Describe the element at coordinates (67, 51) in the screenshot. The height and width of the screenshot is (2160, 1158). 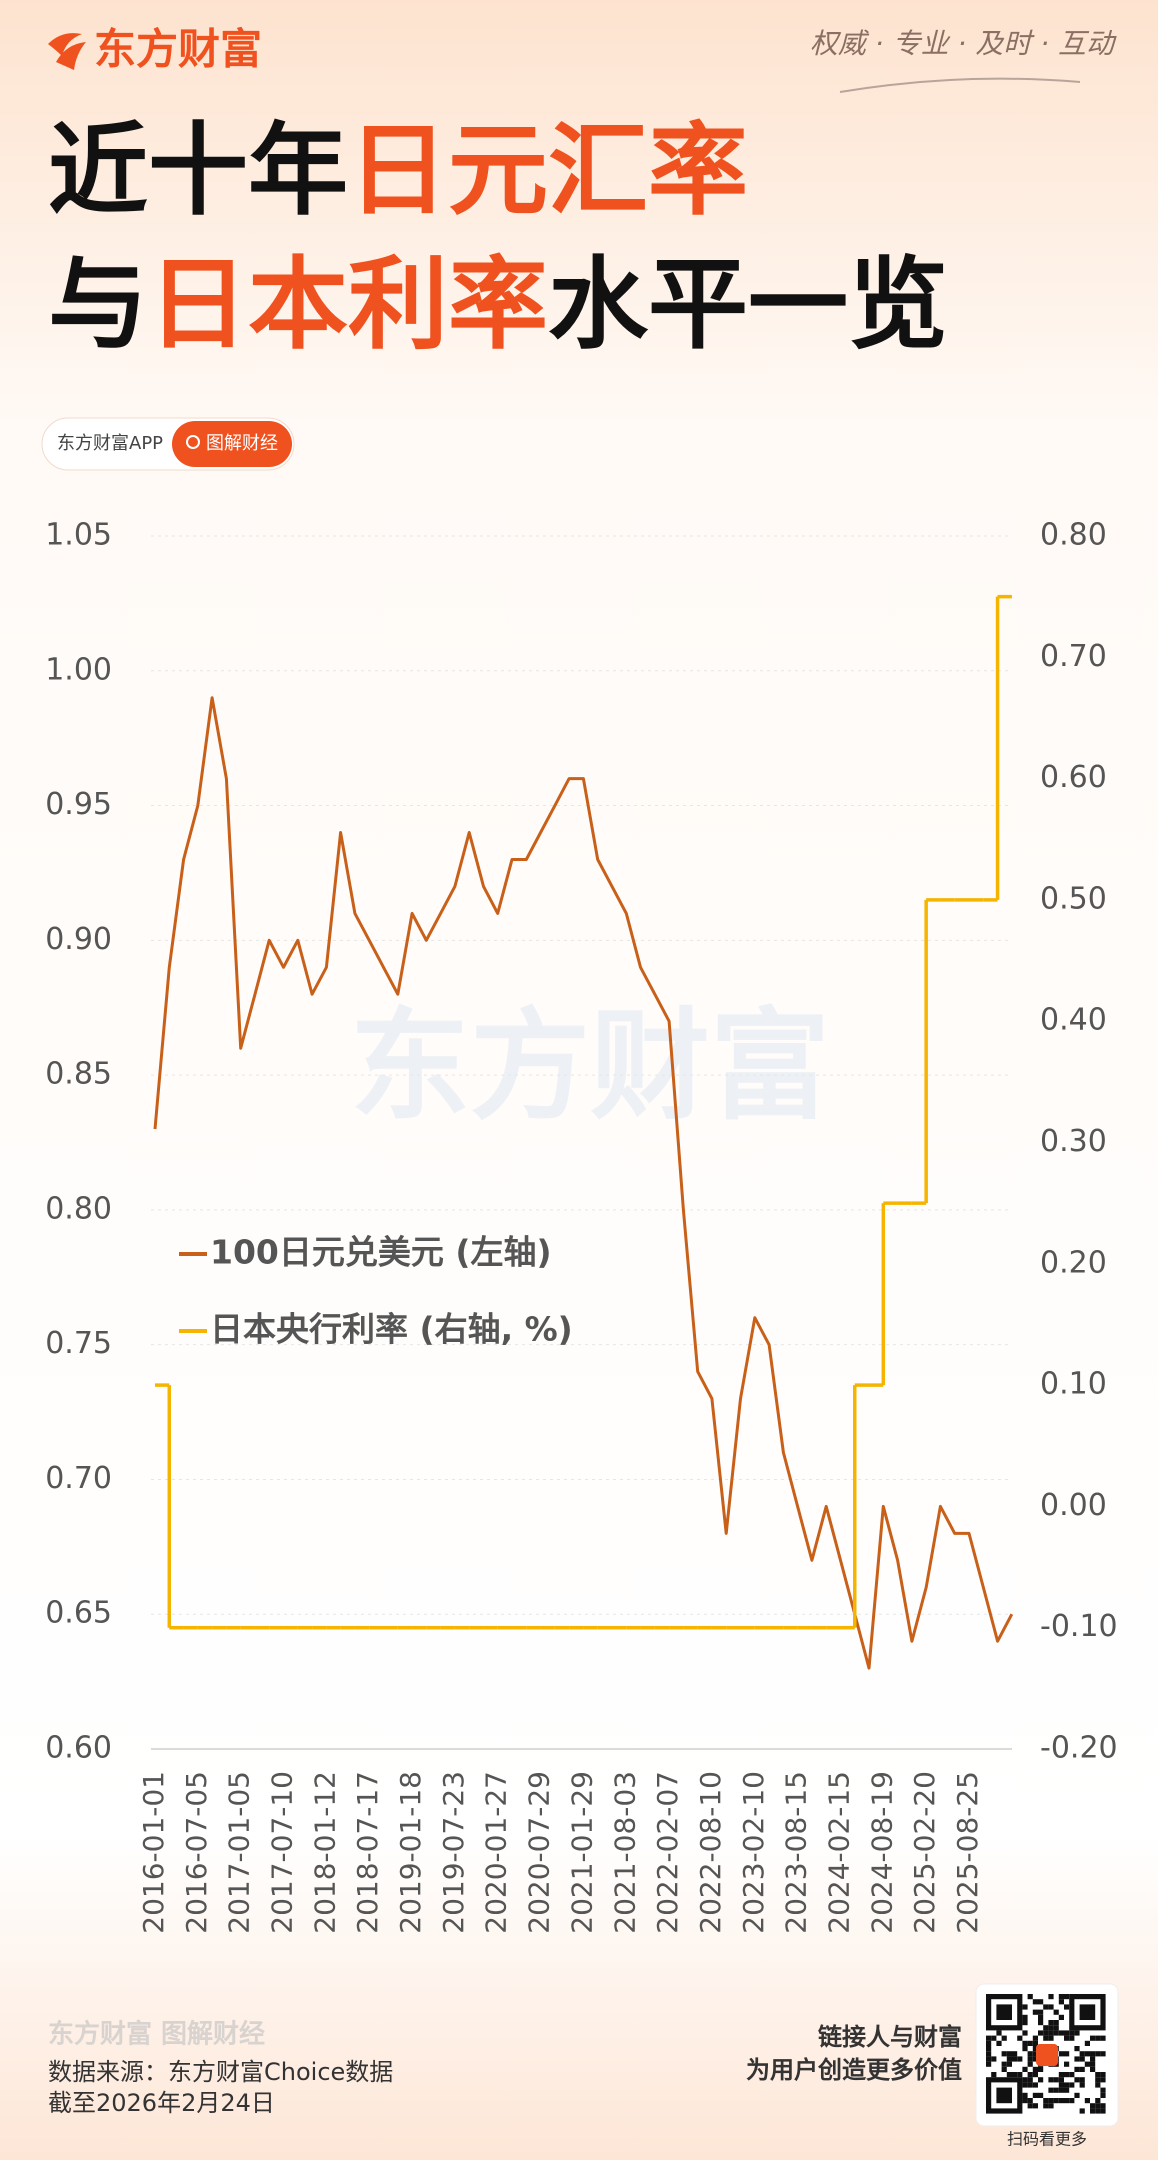
I see `logo-icon` at that location.